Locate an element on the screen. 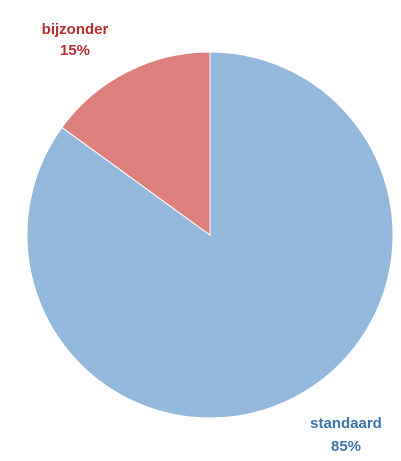  label-bijzonder-name: bijzonder is located at coordinates (75, 29).